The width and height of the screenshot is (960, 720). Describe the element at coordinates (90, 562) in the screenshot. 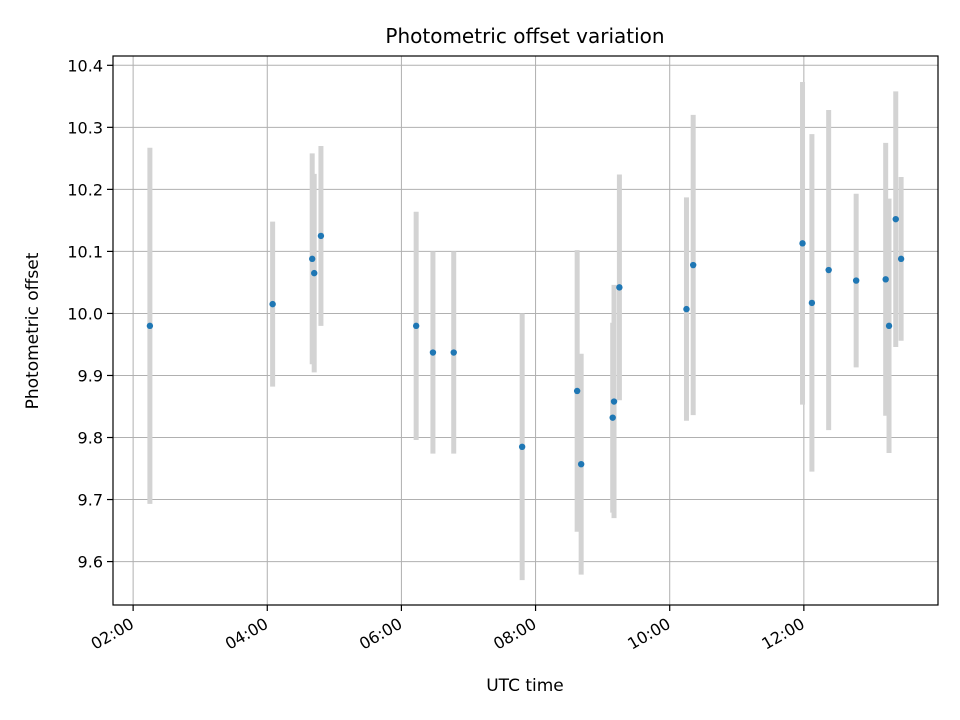

I see `y-tick-label: 9.6` at that location.